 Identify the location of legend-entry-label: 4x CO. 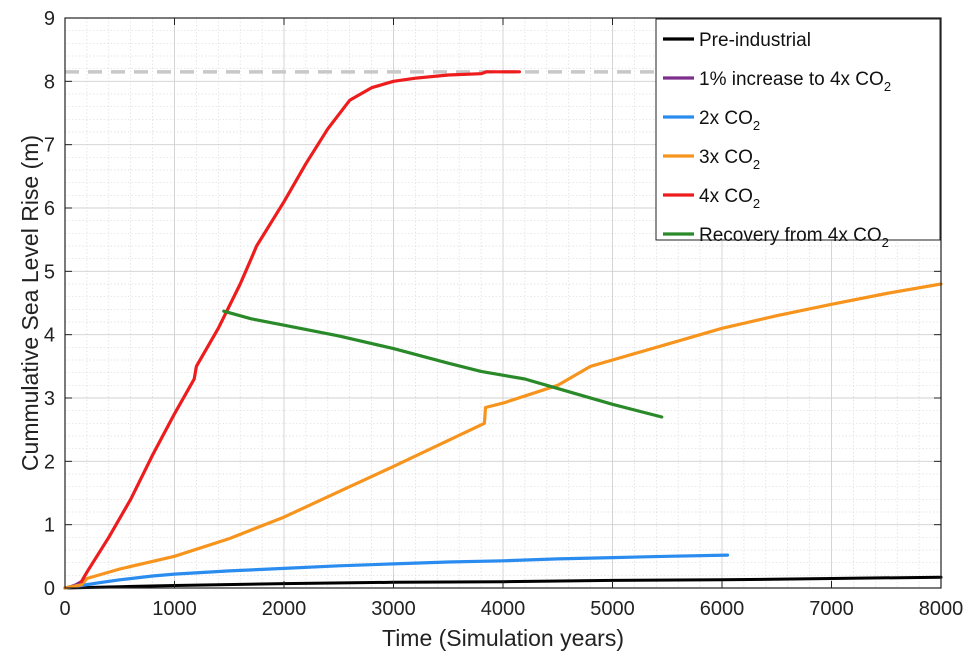
(726, 196).